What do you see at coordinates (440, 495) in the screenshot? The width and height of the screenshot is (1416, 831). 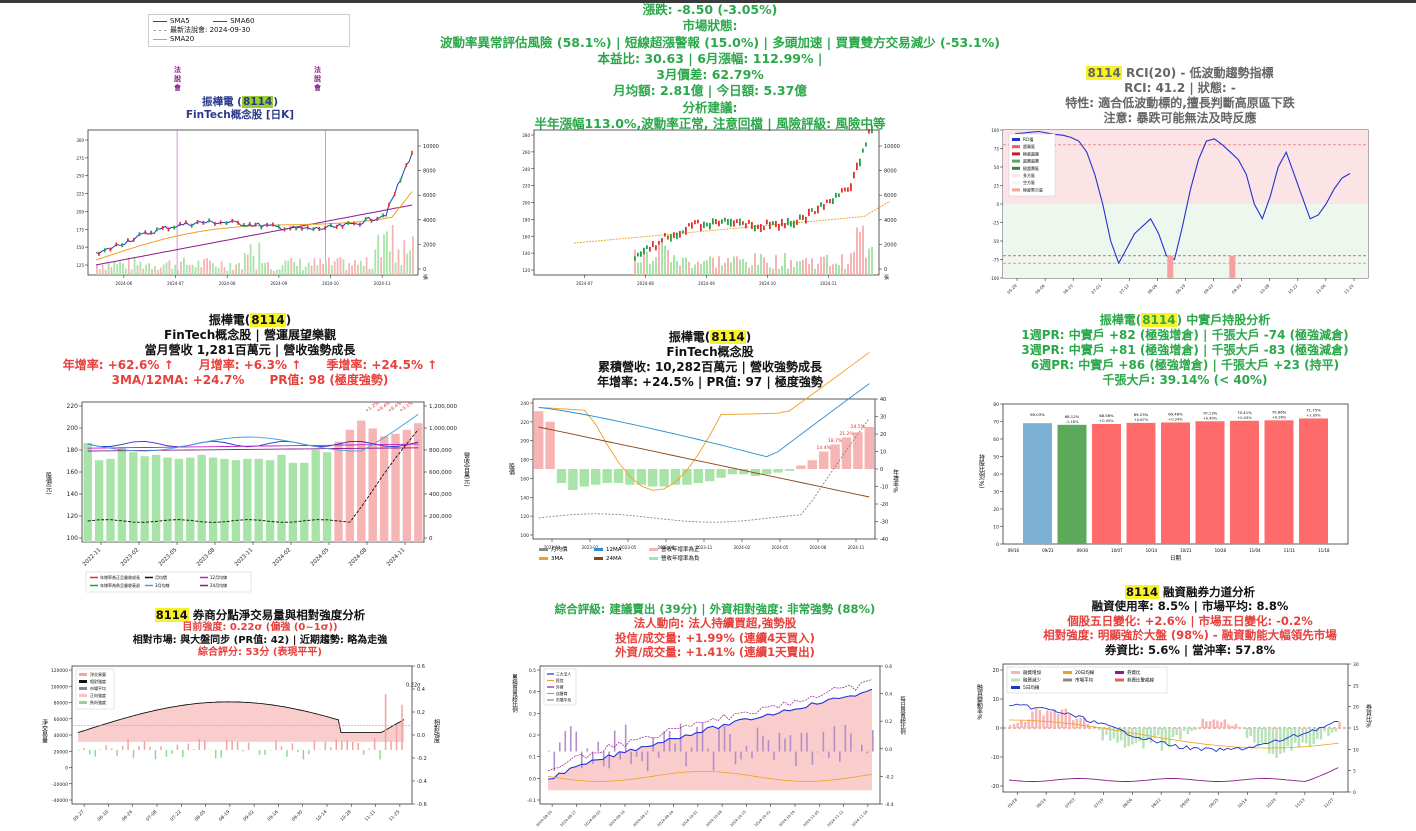 I see `rev-r-ytick-r-label: 400,000` at bounding box center [440, 495].